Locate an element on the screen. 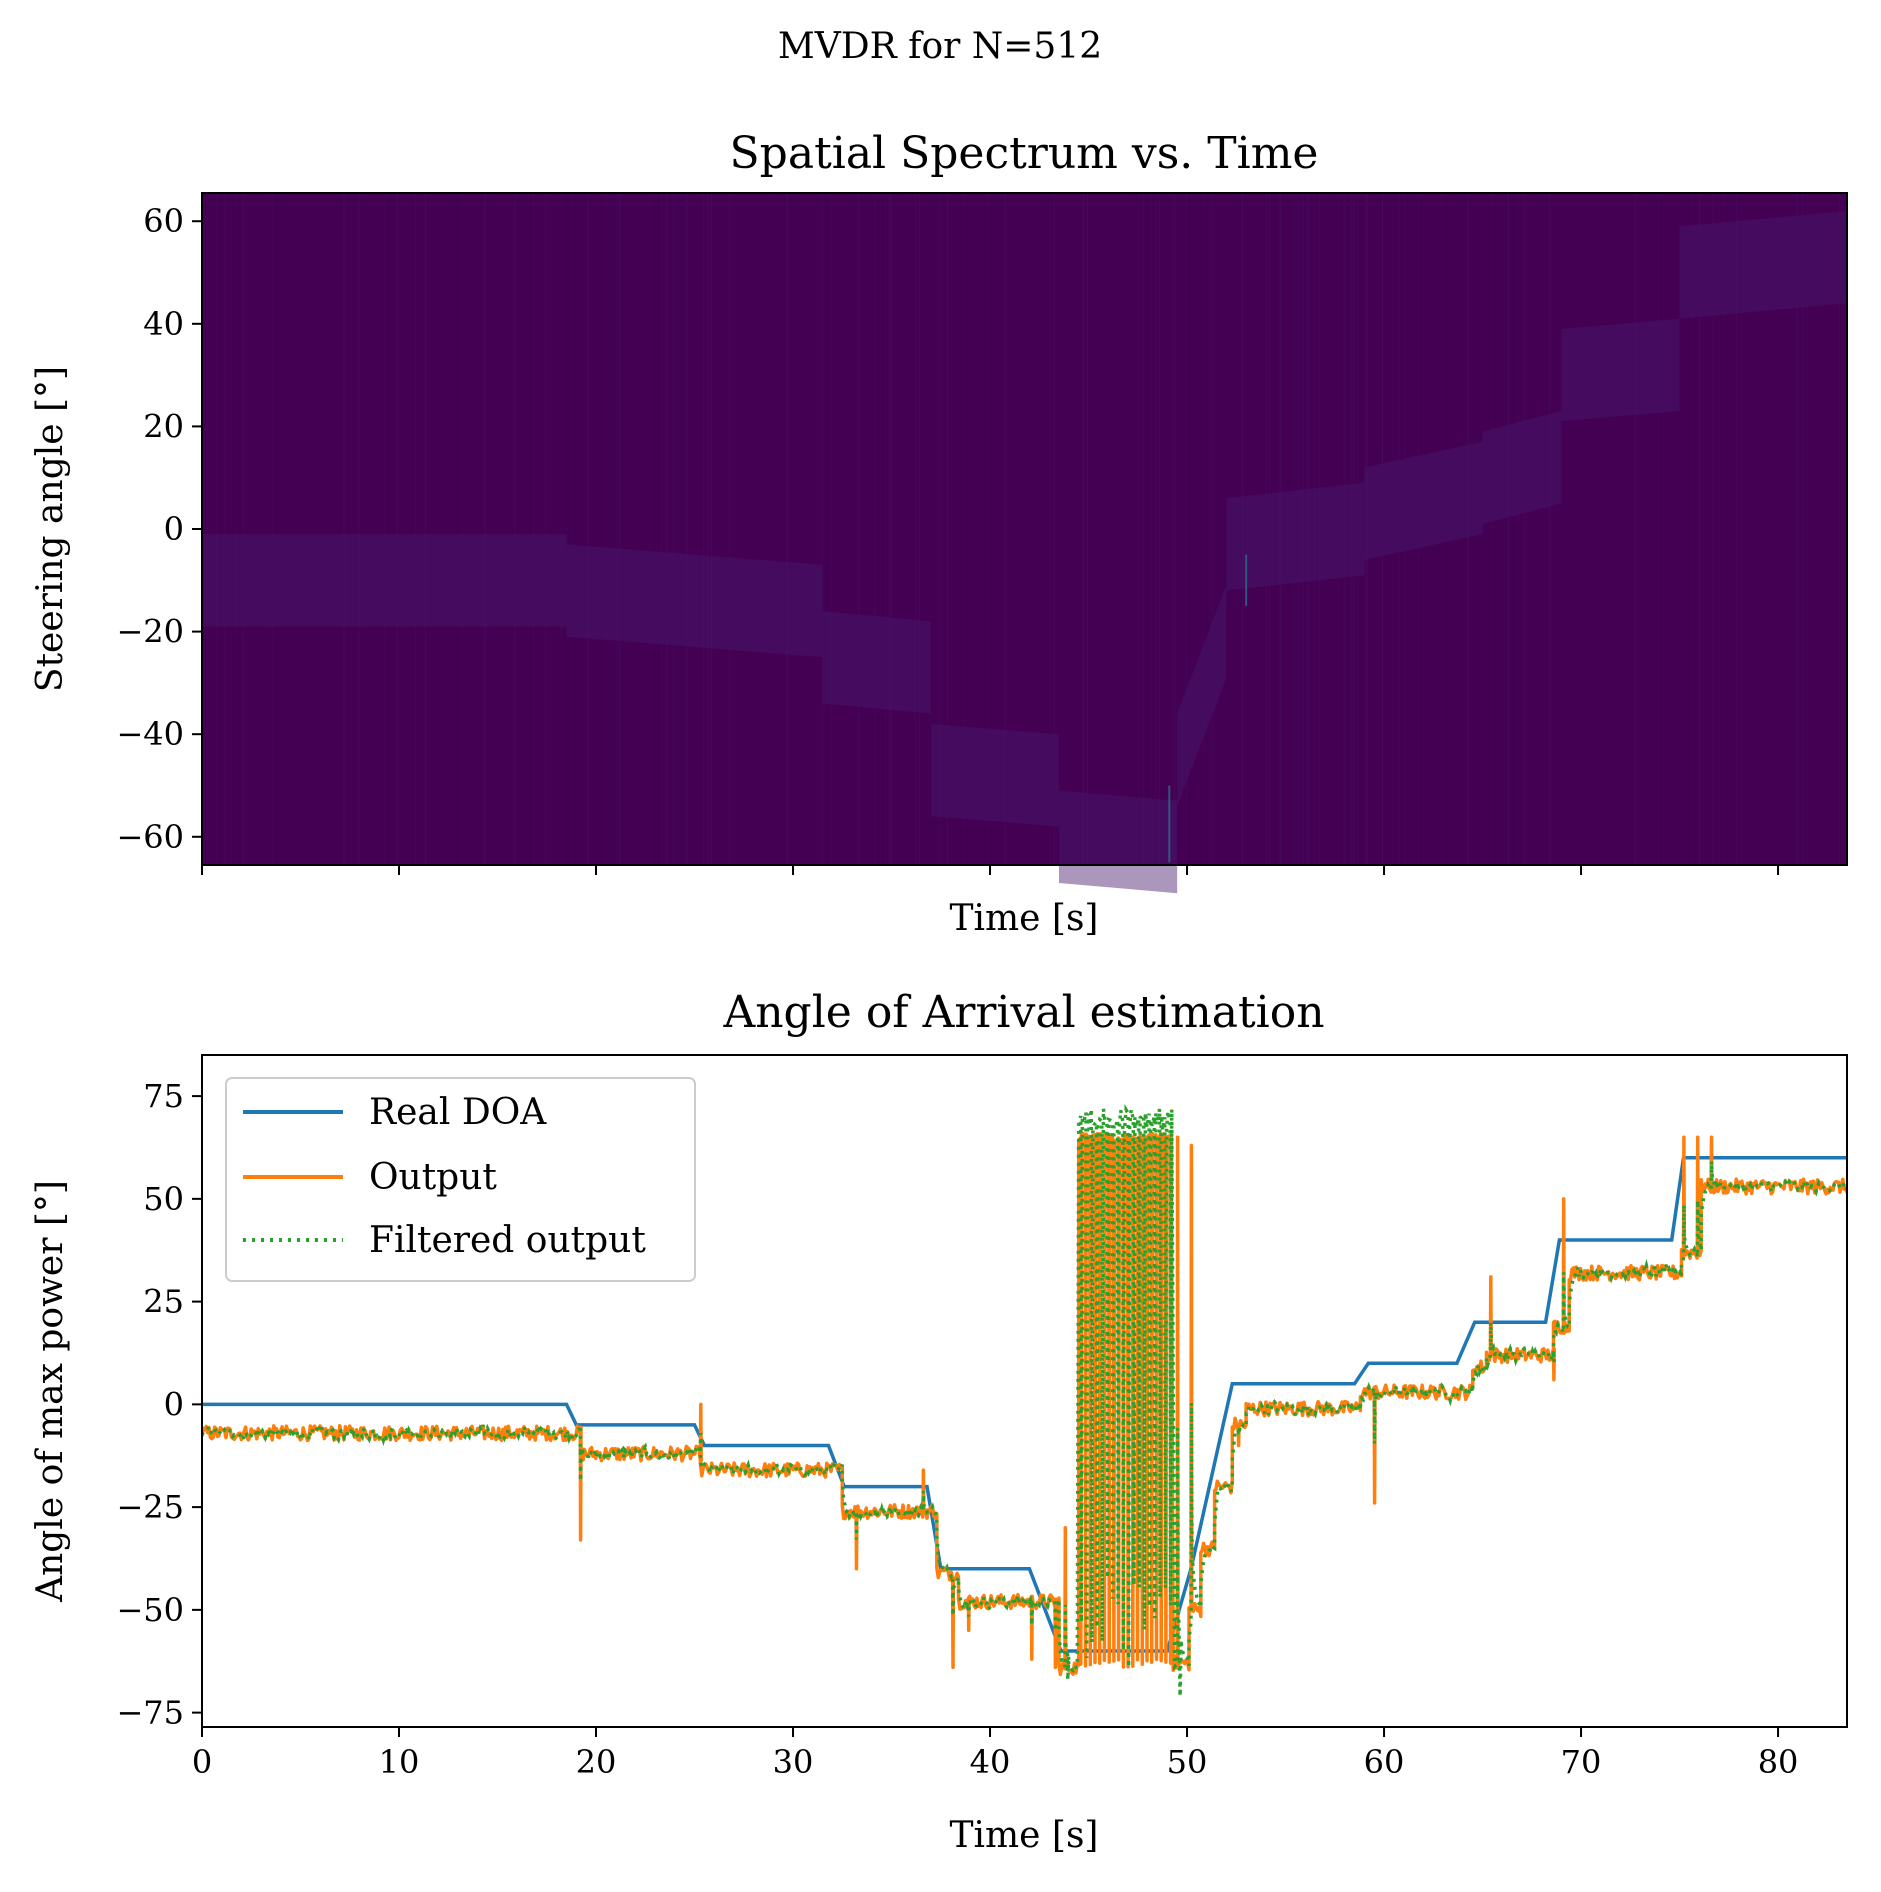 The image size is (1881, 1892). x-tick-label: 50 is located at coordinates (1187, 1762).